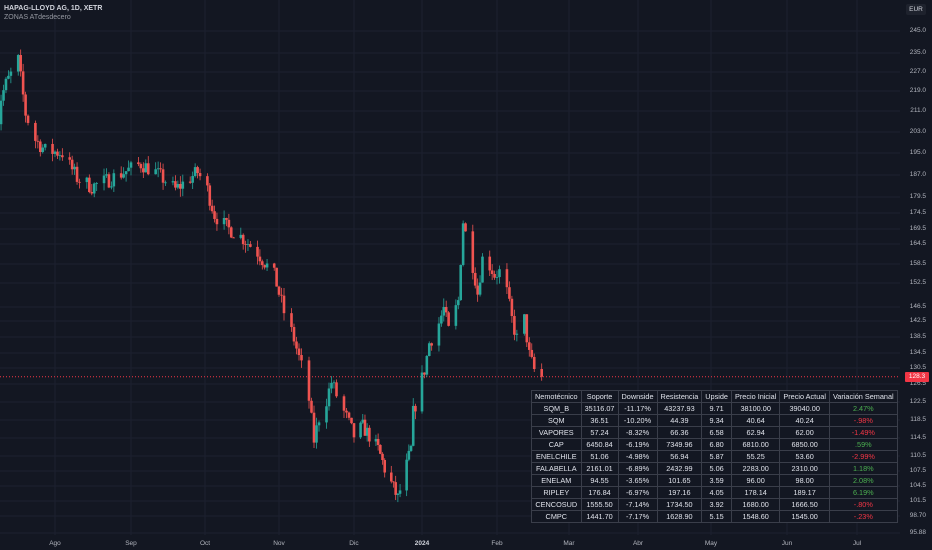 The image size is (932, 550). I want to click on price-tick-label: 211.0, so click(918, 110).